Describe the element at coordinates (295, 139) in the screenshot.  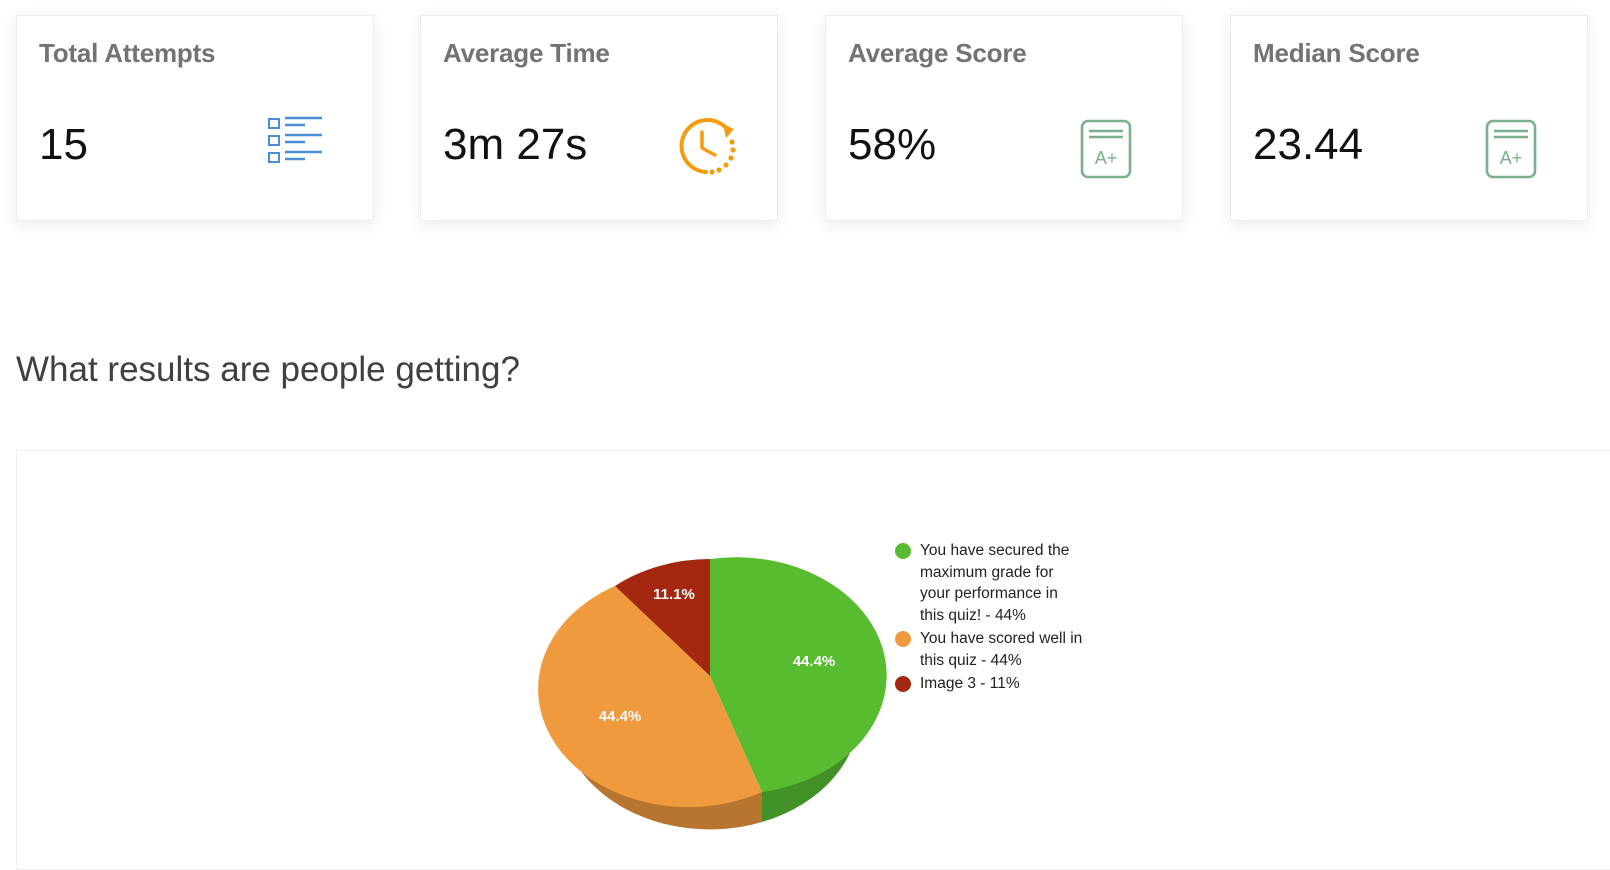
I see `list-checklist-icon` at that location.